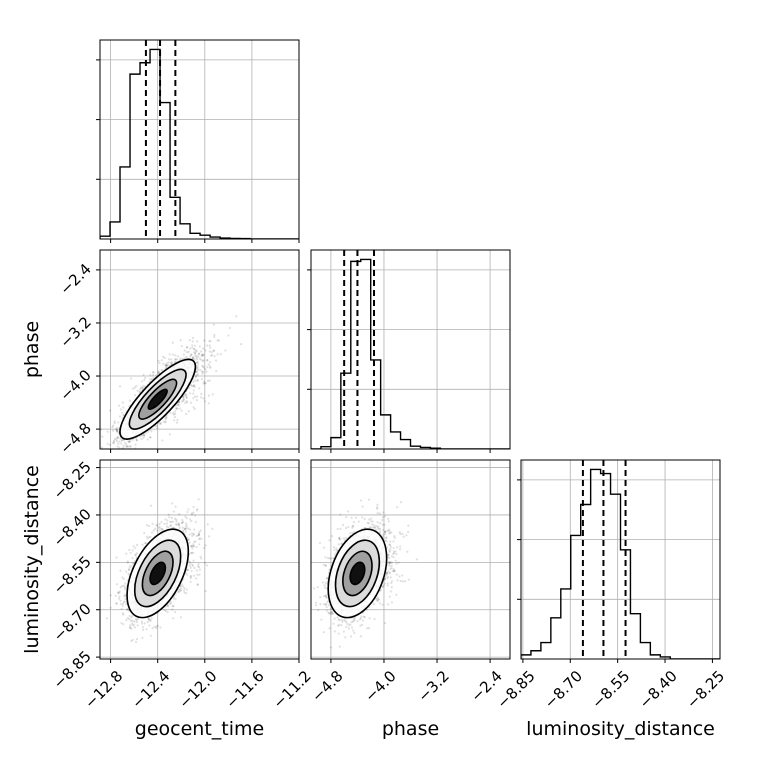 This screenshot has width=760, height=760. What do you see at coordinates (292, 689) in the screenshot?
I see `x-tick-label: −11.2` at bounding box center [292, 689].